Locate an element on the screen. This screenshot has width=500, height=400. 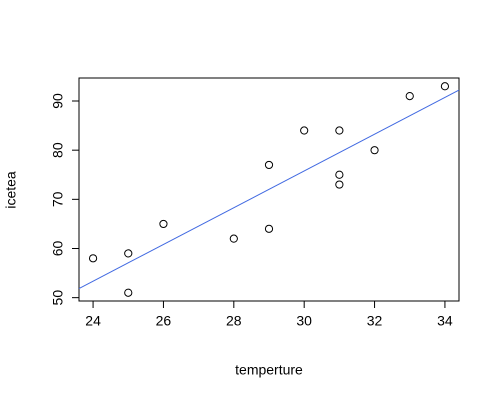
y-axis-label: icetea is located at coordinates (11, 190).